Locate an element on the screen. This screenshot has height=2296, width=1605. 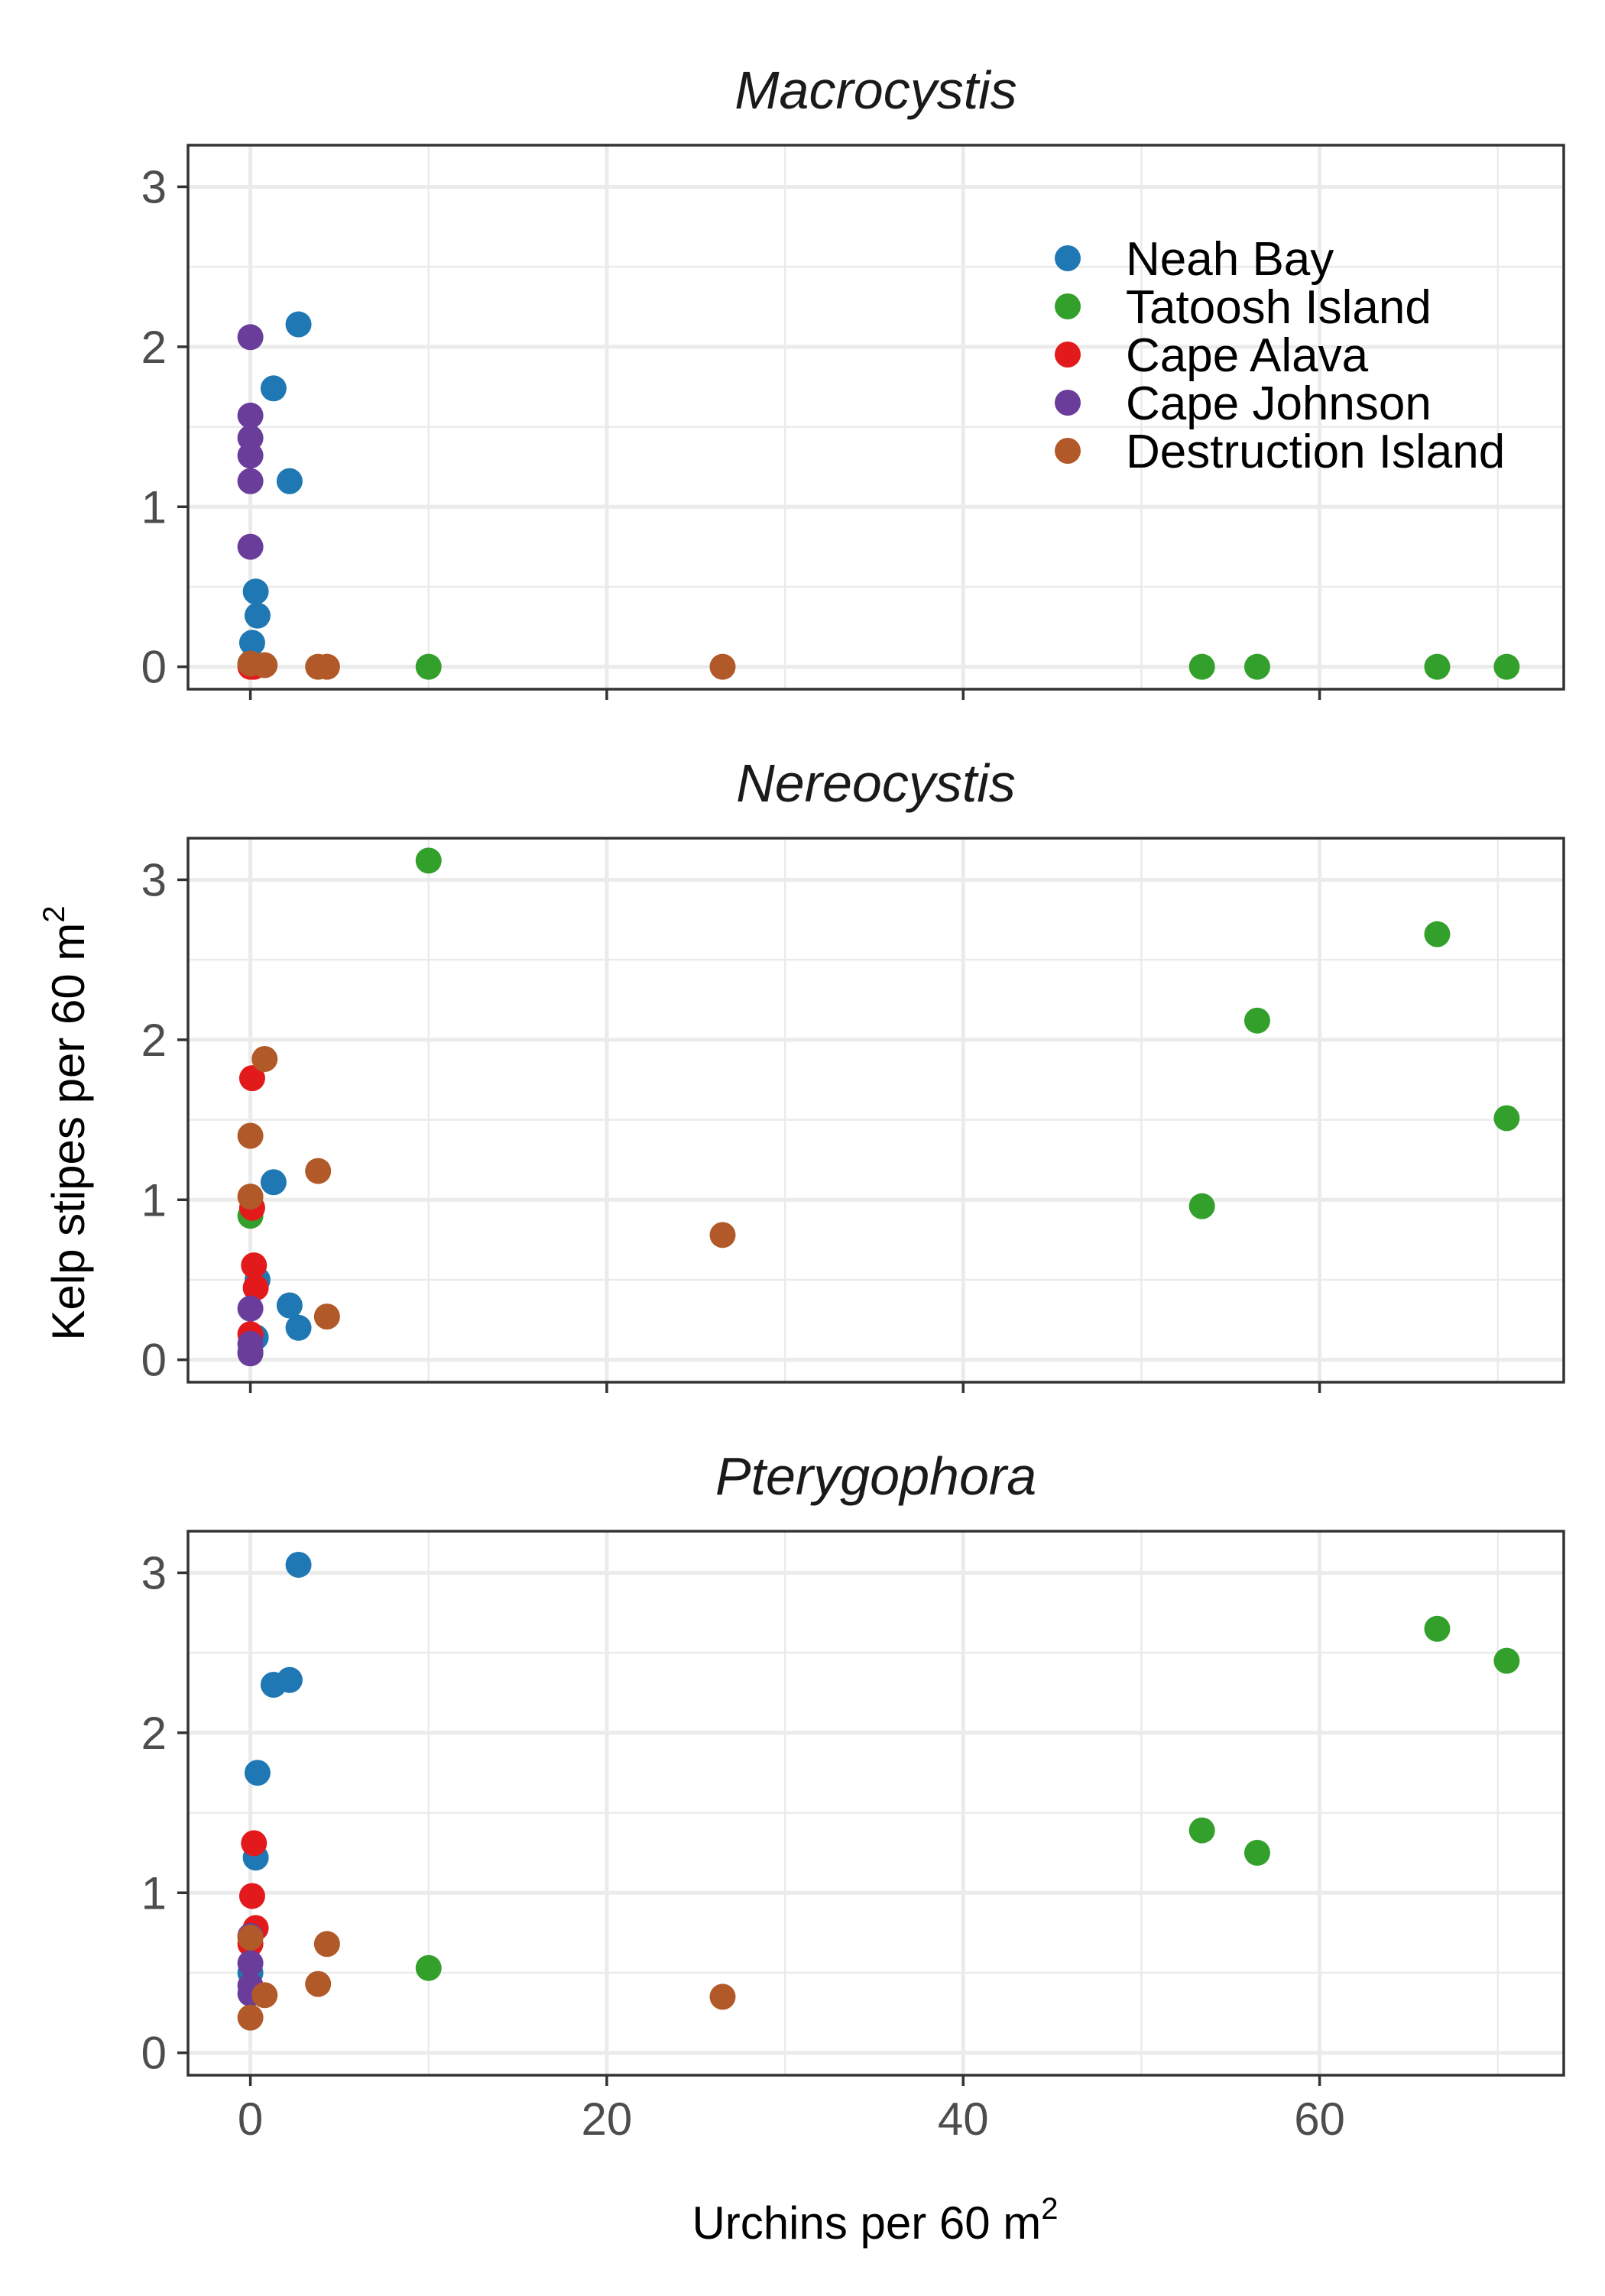
x-tick-label: 20 is located at coordinates (607, 2120).